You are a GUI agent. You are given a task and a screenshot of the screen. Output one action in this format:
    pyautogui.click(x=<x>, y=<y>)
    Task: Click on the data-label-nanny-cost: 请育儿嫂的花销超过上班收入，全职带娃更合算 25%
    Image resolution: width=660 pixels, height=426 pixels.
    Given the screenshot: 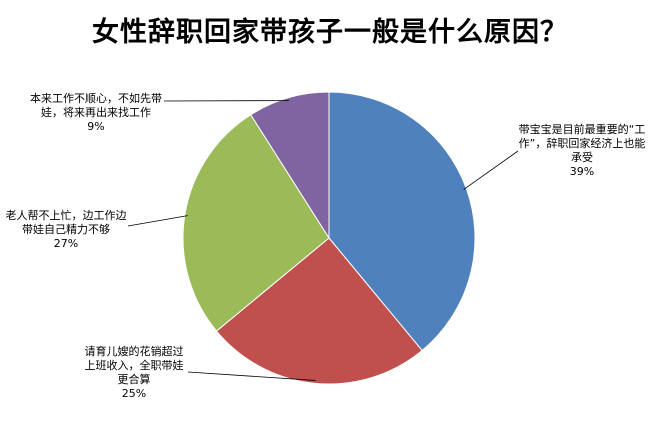 What is the action you would take?
    pyautogui.click(x=134, y=373)
    